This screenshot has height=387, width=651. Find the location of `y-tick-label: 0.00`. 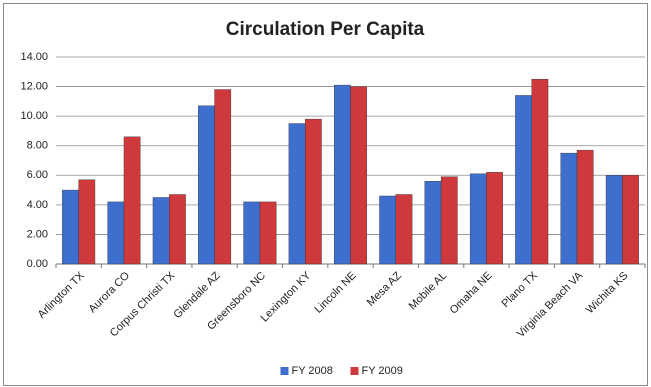

y-tick-label: 0.00 is located at coordinates (37, 264).